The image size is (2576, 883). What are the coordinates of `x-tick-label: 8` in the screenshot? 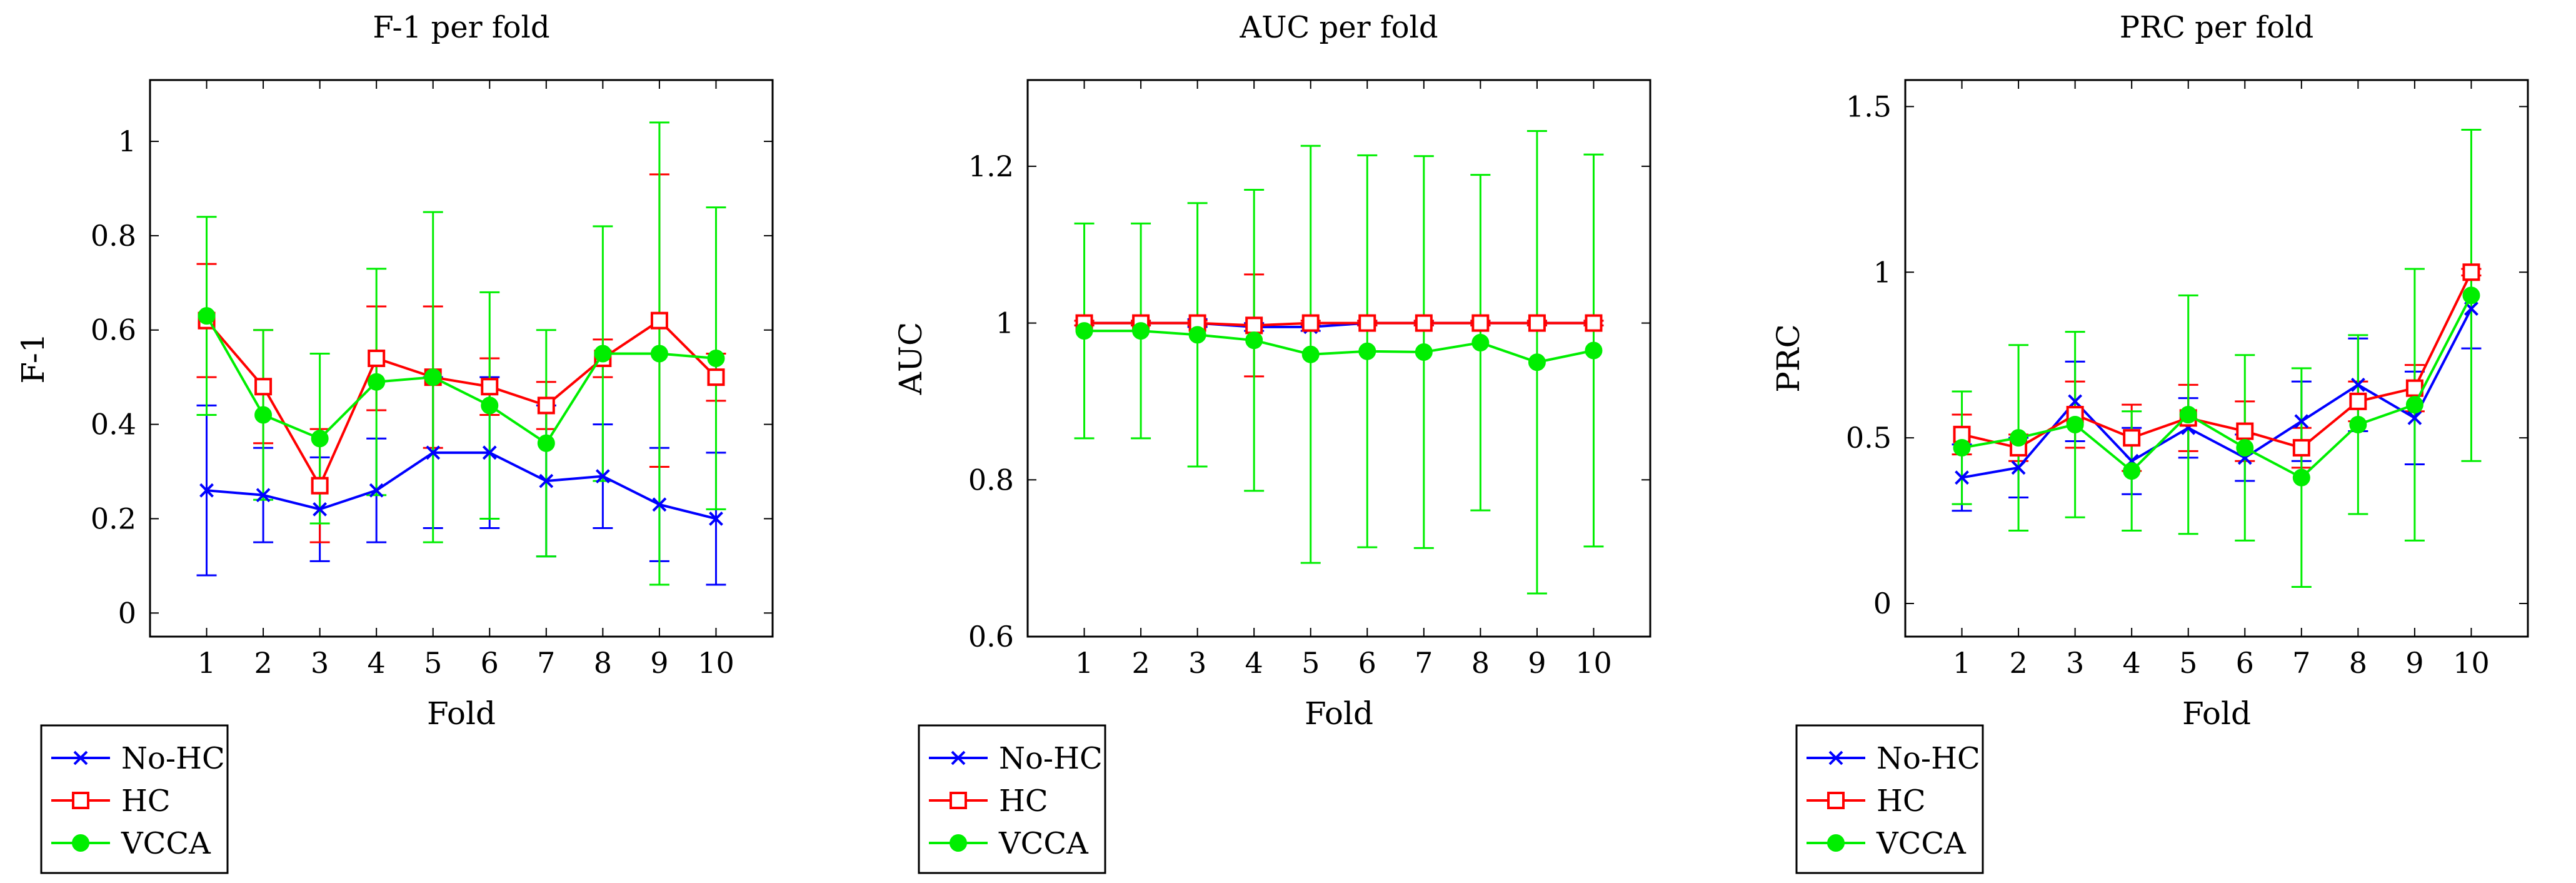 It's located at (603, 663).